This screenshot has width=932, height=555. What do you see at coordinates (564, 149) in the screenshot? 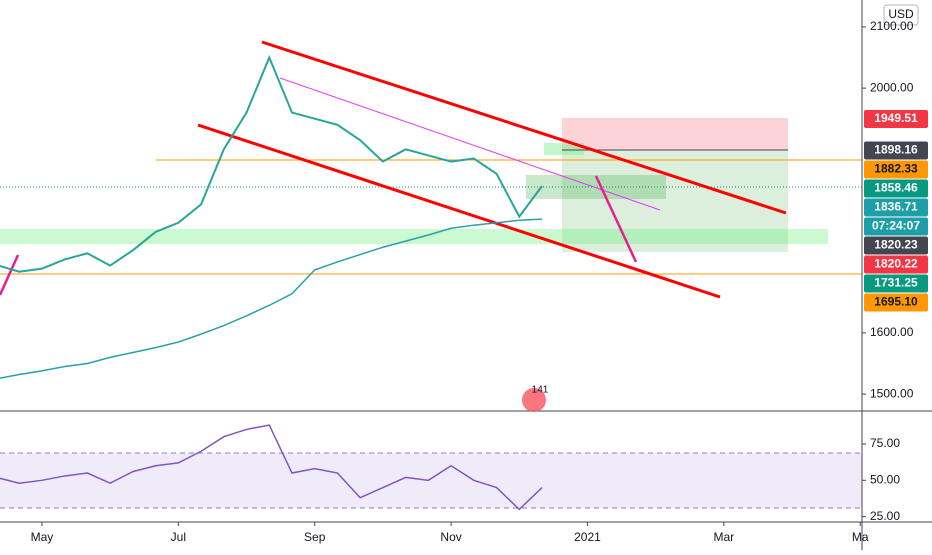
I see `zone` at bounding box center [564, 149].